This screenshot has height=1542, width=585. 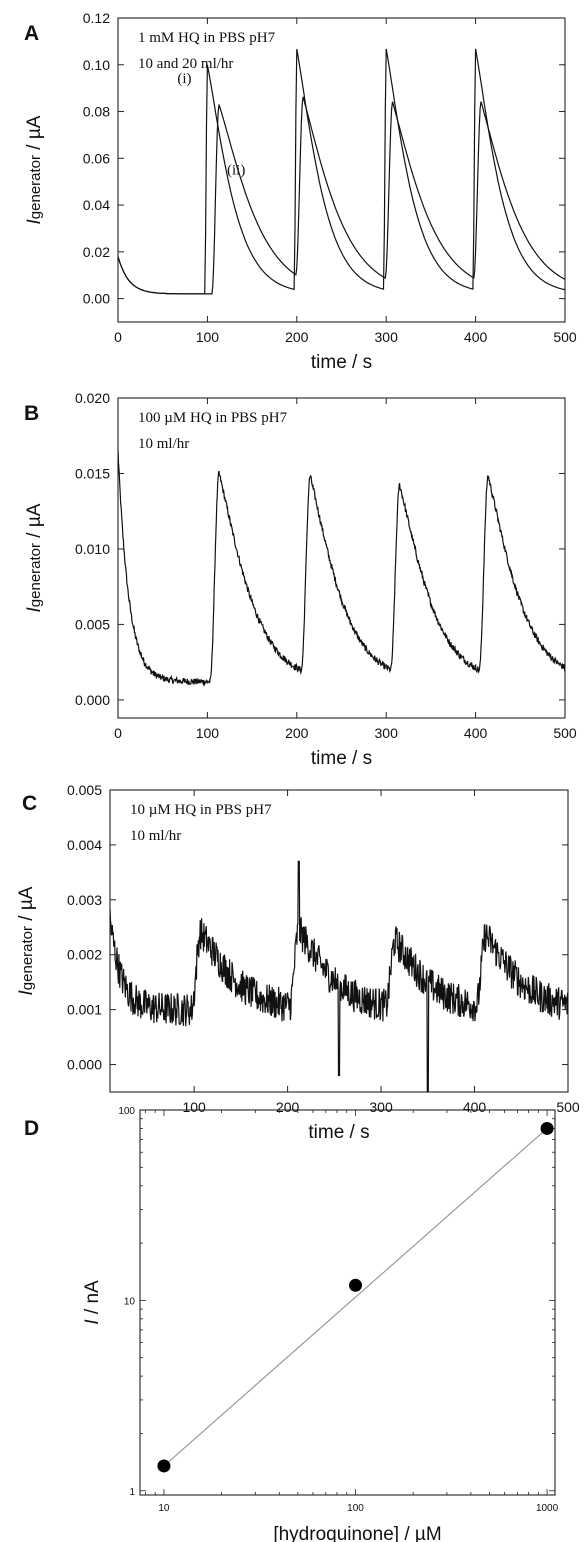 I want to click on fit-line, so click(x=355, y=1297).